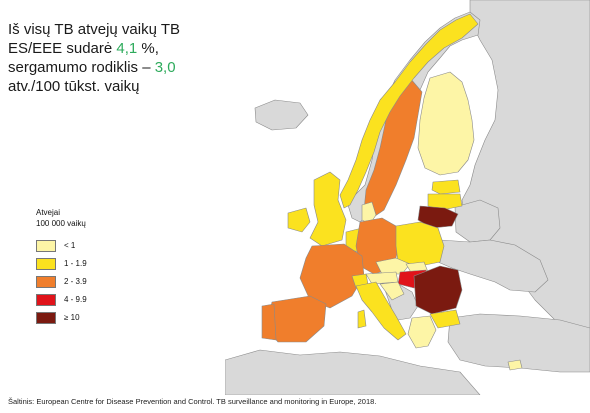 The image size is (590, 413). I want to click on title-line-1: Iš visų TB atvejų vaikų TB, so click(94, 29).